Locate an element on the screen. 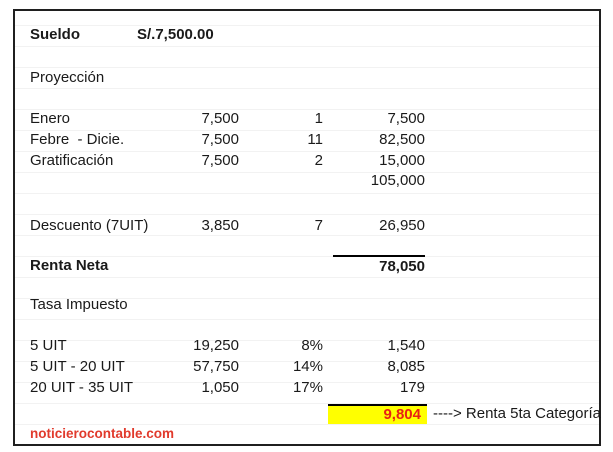 This screenshot has width=613, height=452. row-proyeccion-title: Proyección is located at coordinates (307, 77).